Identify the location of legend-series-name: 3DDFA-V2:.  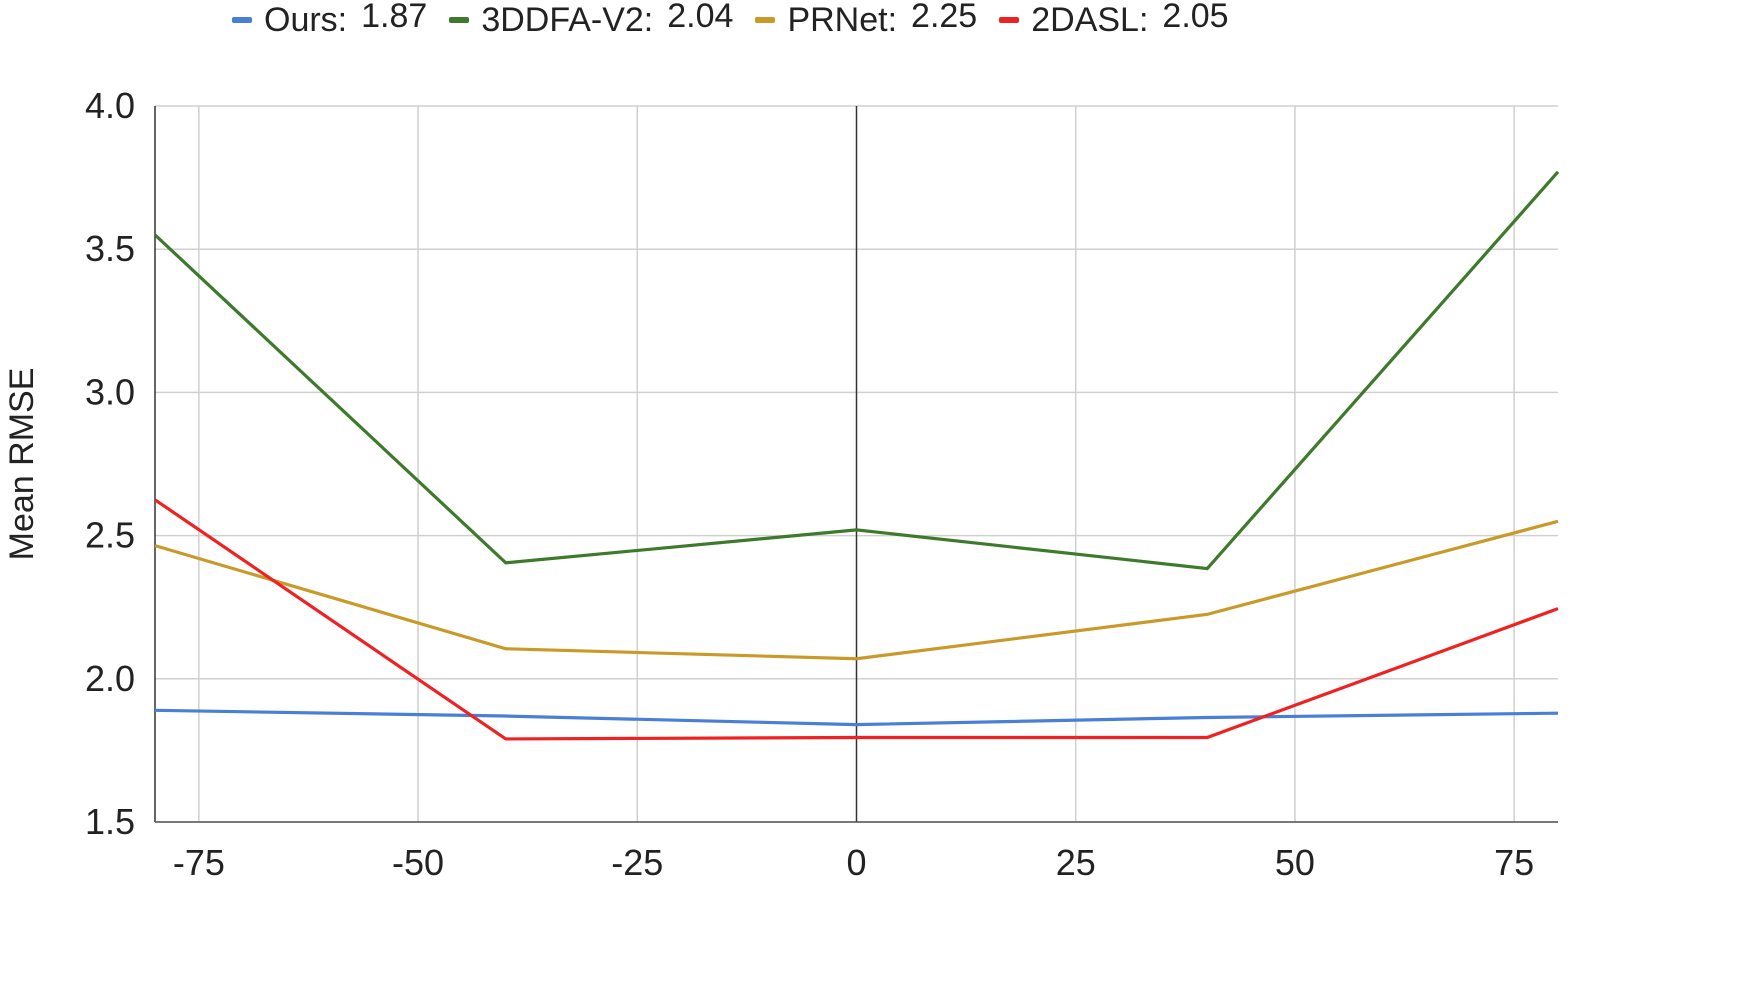
(567, 19).